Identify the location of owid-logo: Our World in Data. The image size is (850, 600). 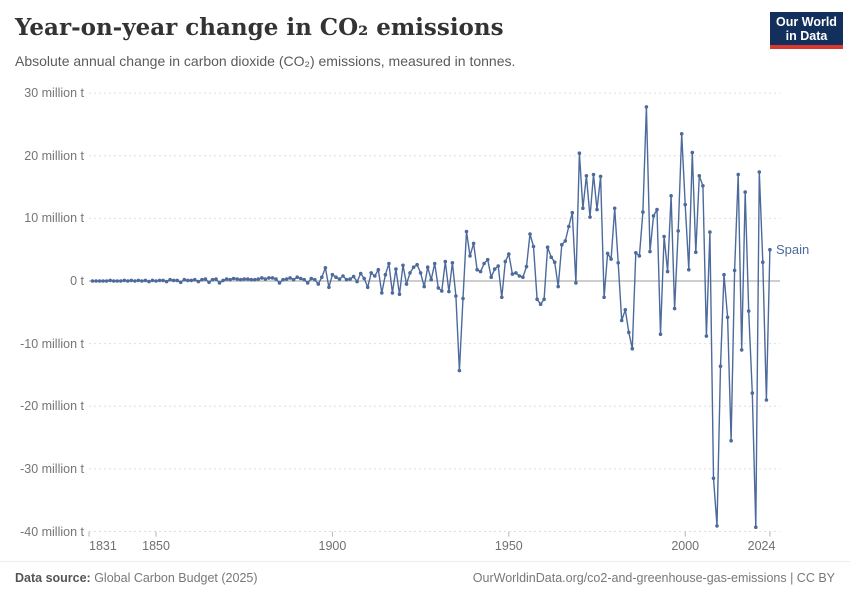
(806, 30).